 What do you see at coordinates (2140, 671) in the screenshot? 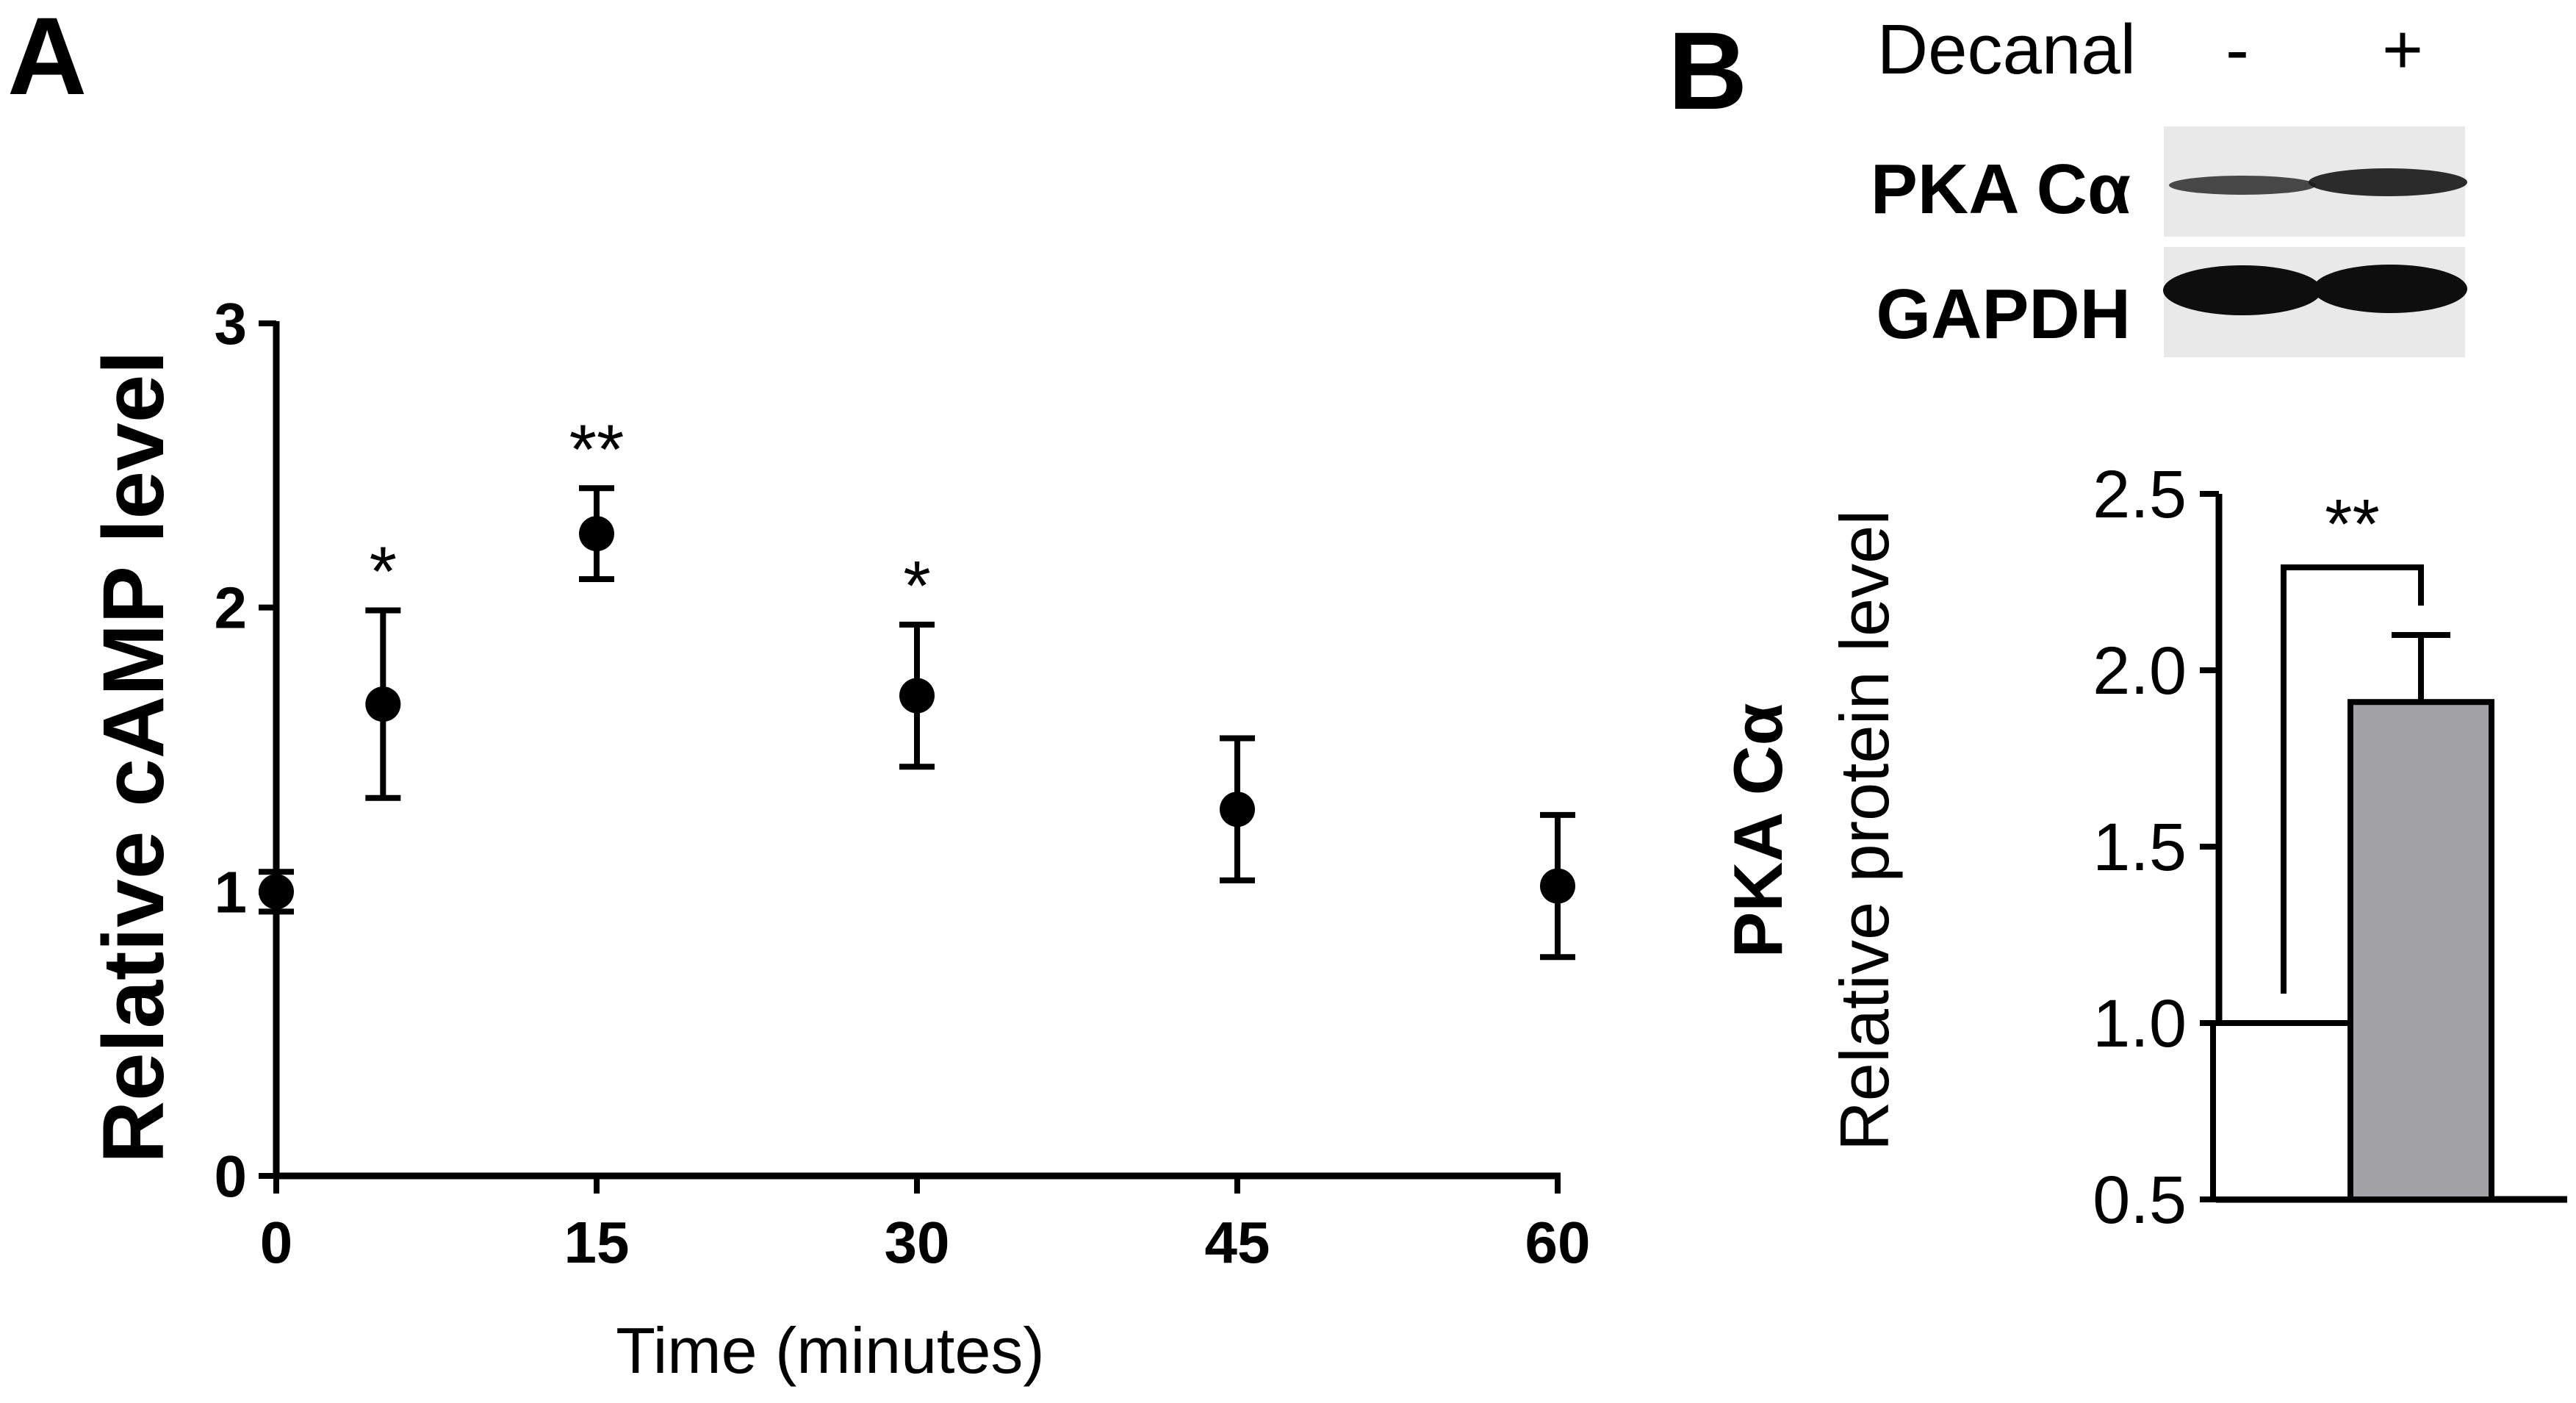
I see `y-tick-label-b: 2.0` at bounding box center [2140, 671].